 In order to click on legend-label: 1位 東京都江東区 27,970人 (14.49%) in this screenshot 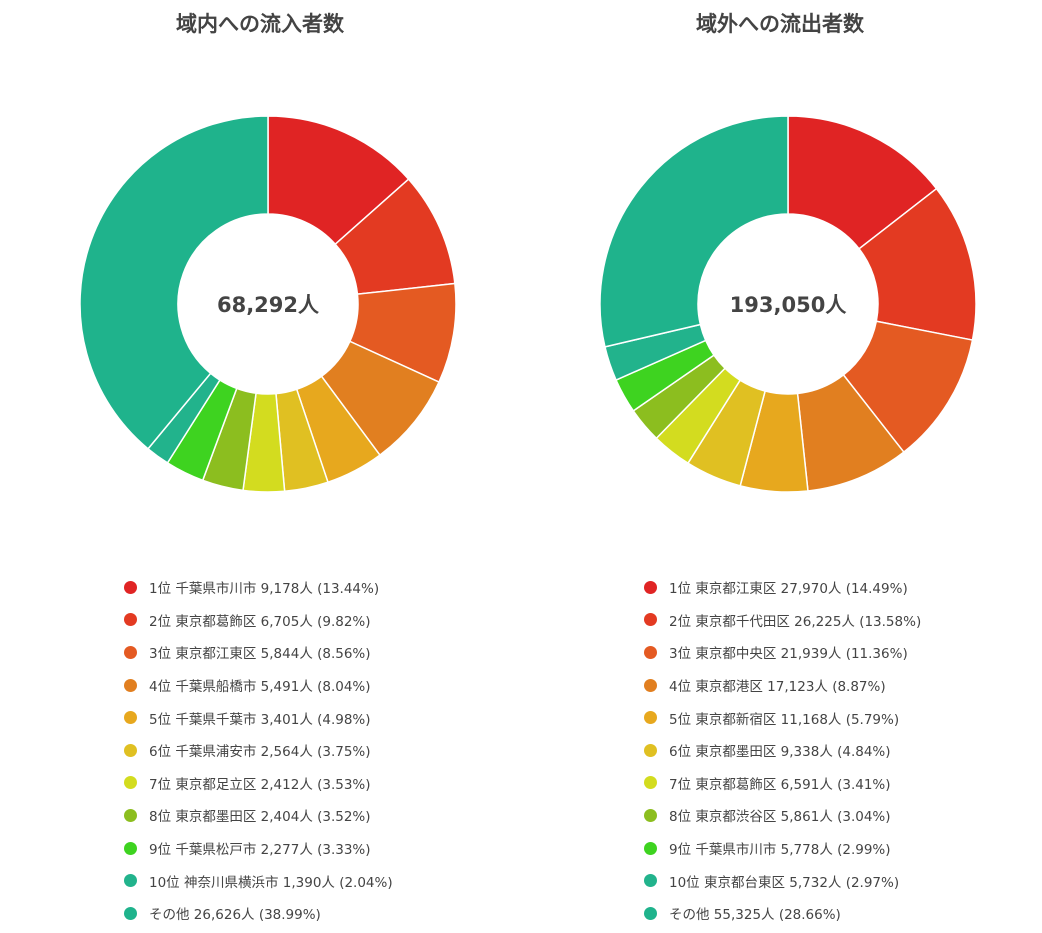, I will do `click(788, 589)`.